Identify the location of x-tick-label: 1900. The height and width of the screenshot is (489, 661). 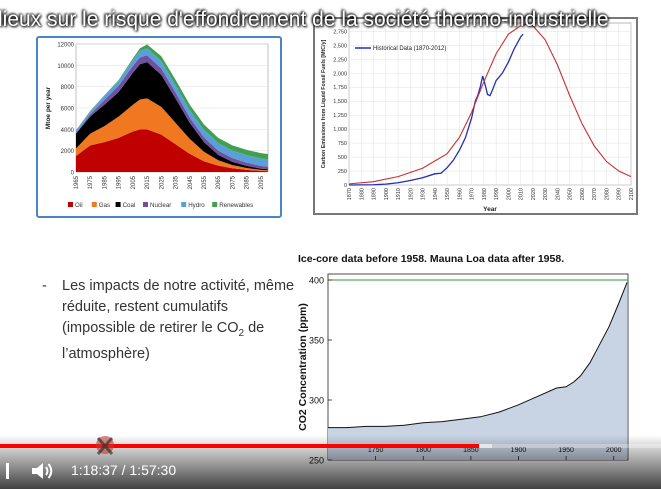
(387, 194).